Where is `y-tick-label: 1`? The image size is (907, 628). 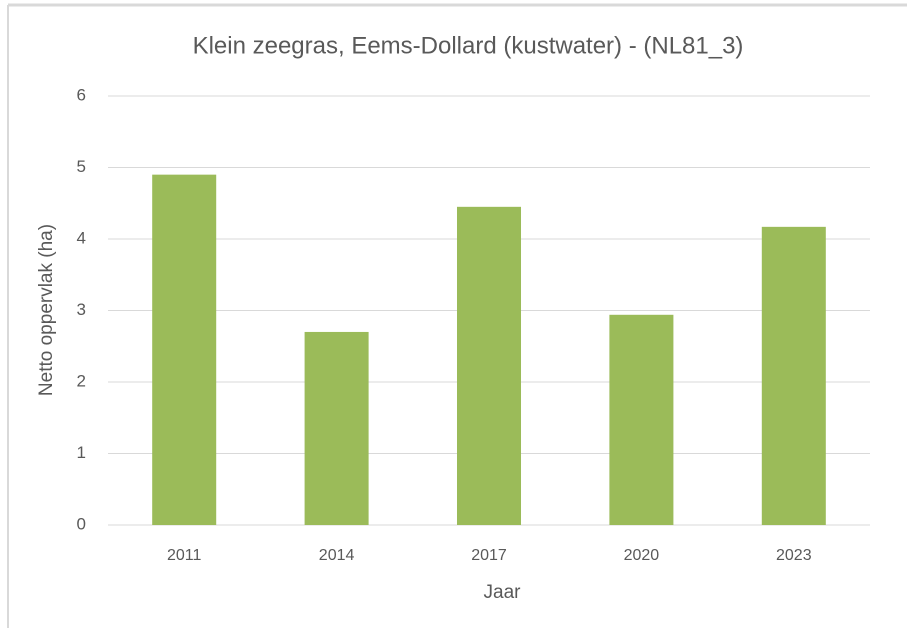
y-tick-label: 1 is located at coordinates (81, 452).